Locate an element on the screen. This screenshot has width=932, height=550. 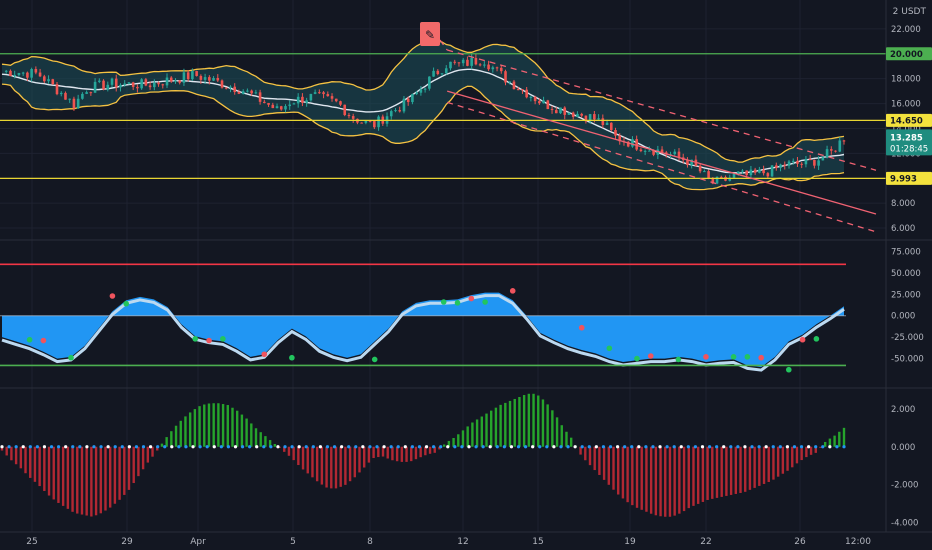
osc-tick-label: -50.000 is located at coordinates (907, 360).